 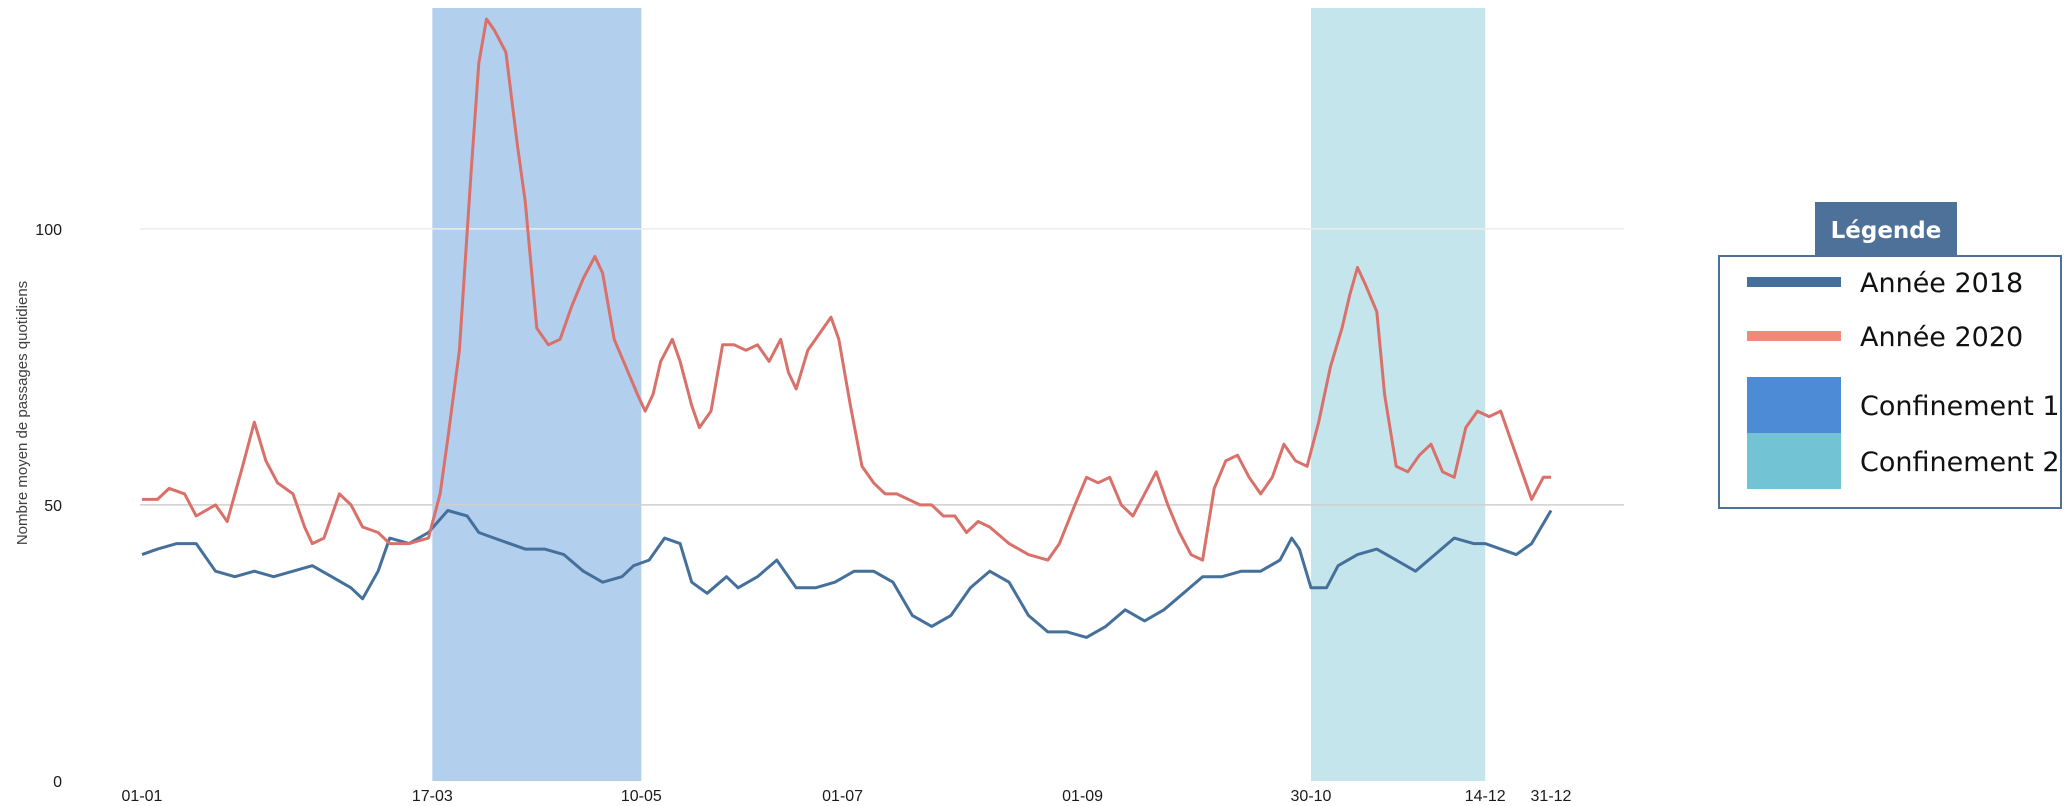 I want to click on x-tick-label: 01-09, so click(x=1082, y=796).